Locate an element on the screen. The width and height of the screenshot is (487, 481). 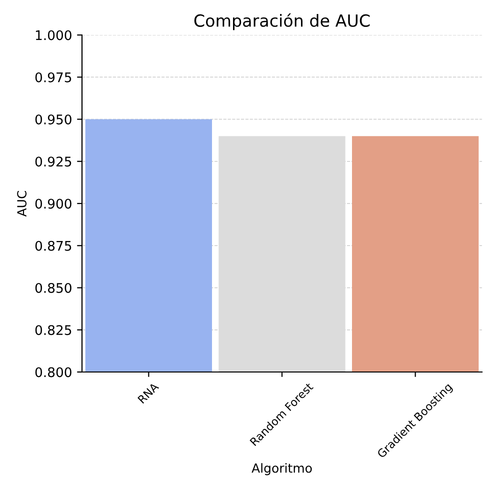
y-tick-label: 0.875 is located at coordinates (53, 245).